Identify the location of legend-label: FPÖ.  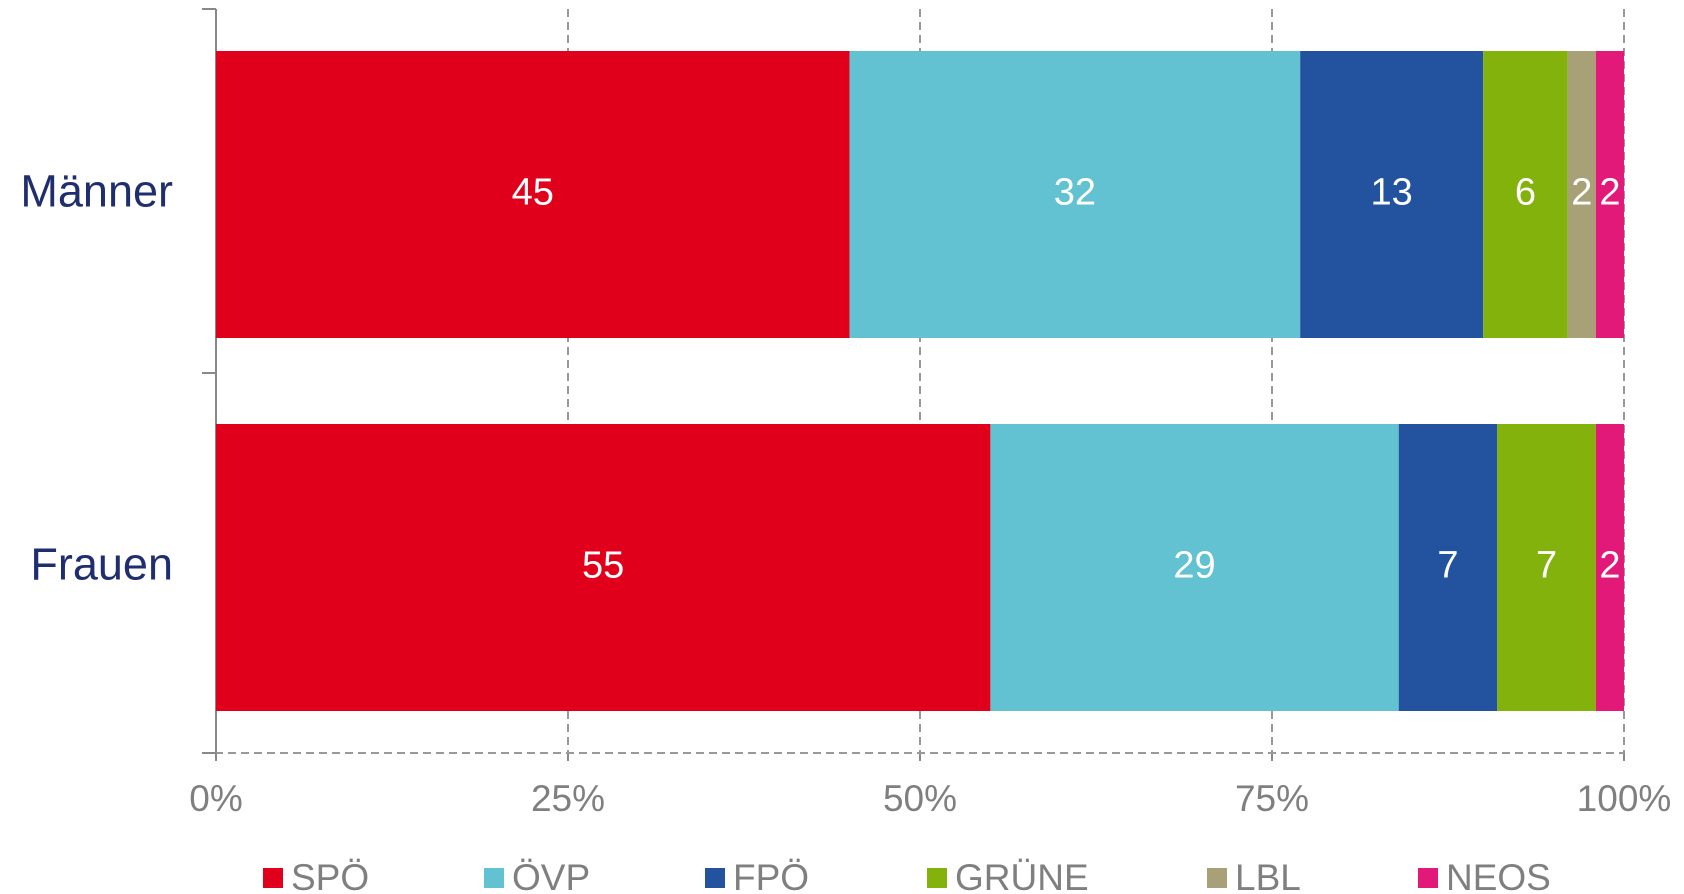
(771, 875).